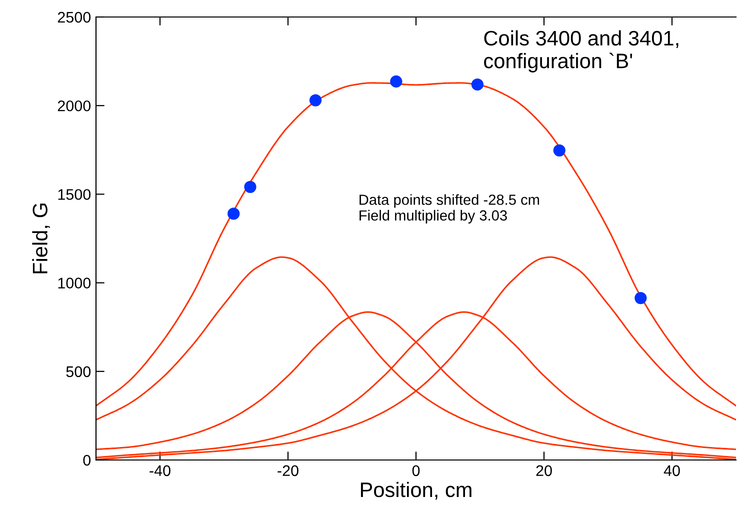 The height and width of the screenshot is (523, 742). What do you see at coordinates (450, 209) in the screenshot?
I see `annotation: Data points shifted -28.5 cm Field multiplied by 3.03` at bounding box center [450, 209].